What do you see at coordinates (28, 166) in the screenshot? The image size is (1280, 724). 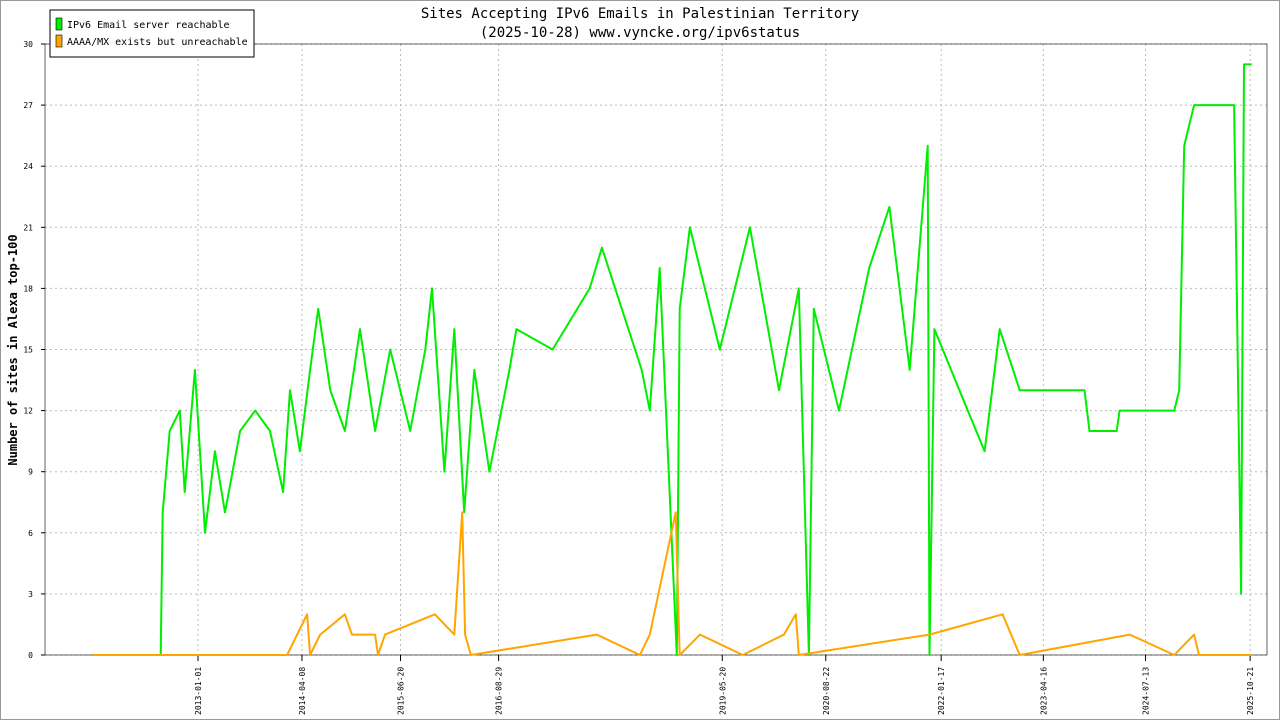 I see `y-tick-label: 24` at bounding box center [28, 166].